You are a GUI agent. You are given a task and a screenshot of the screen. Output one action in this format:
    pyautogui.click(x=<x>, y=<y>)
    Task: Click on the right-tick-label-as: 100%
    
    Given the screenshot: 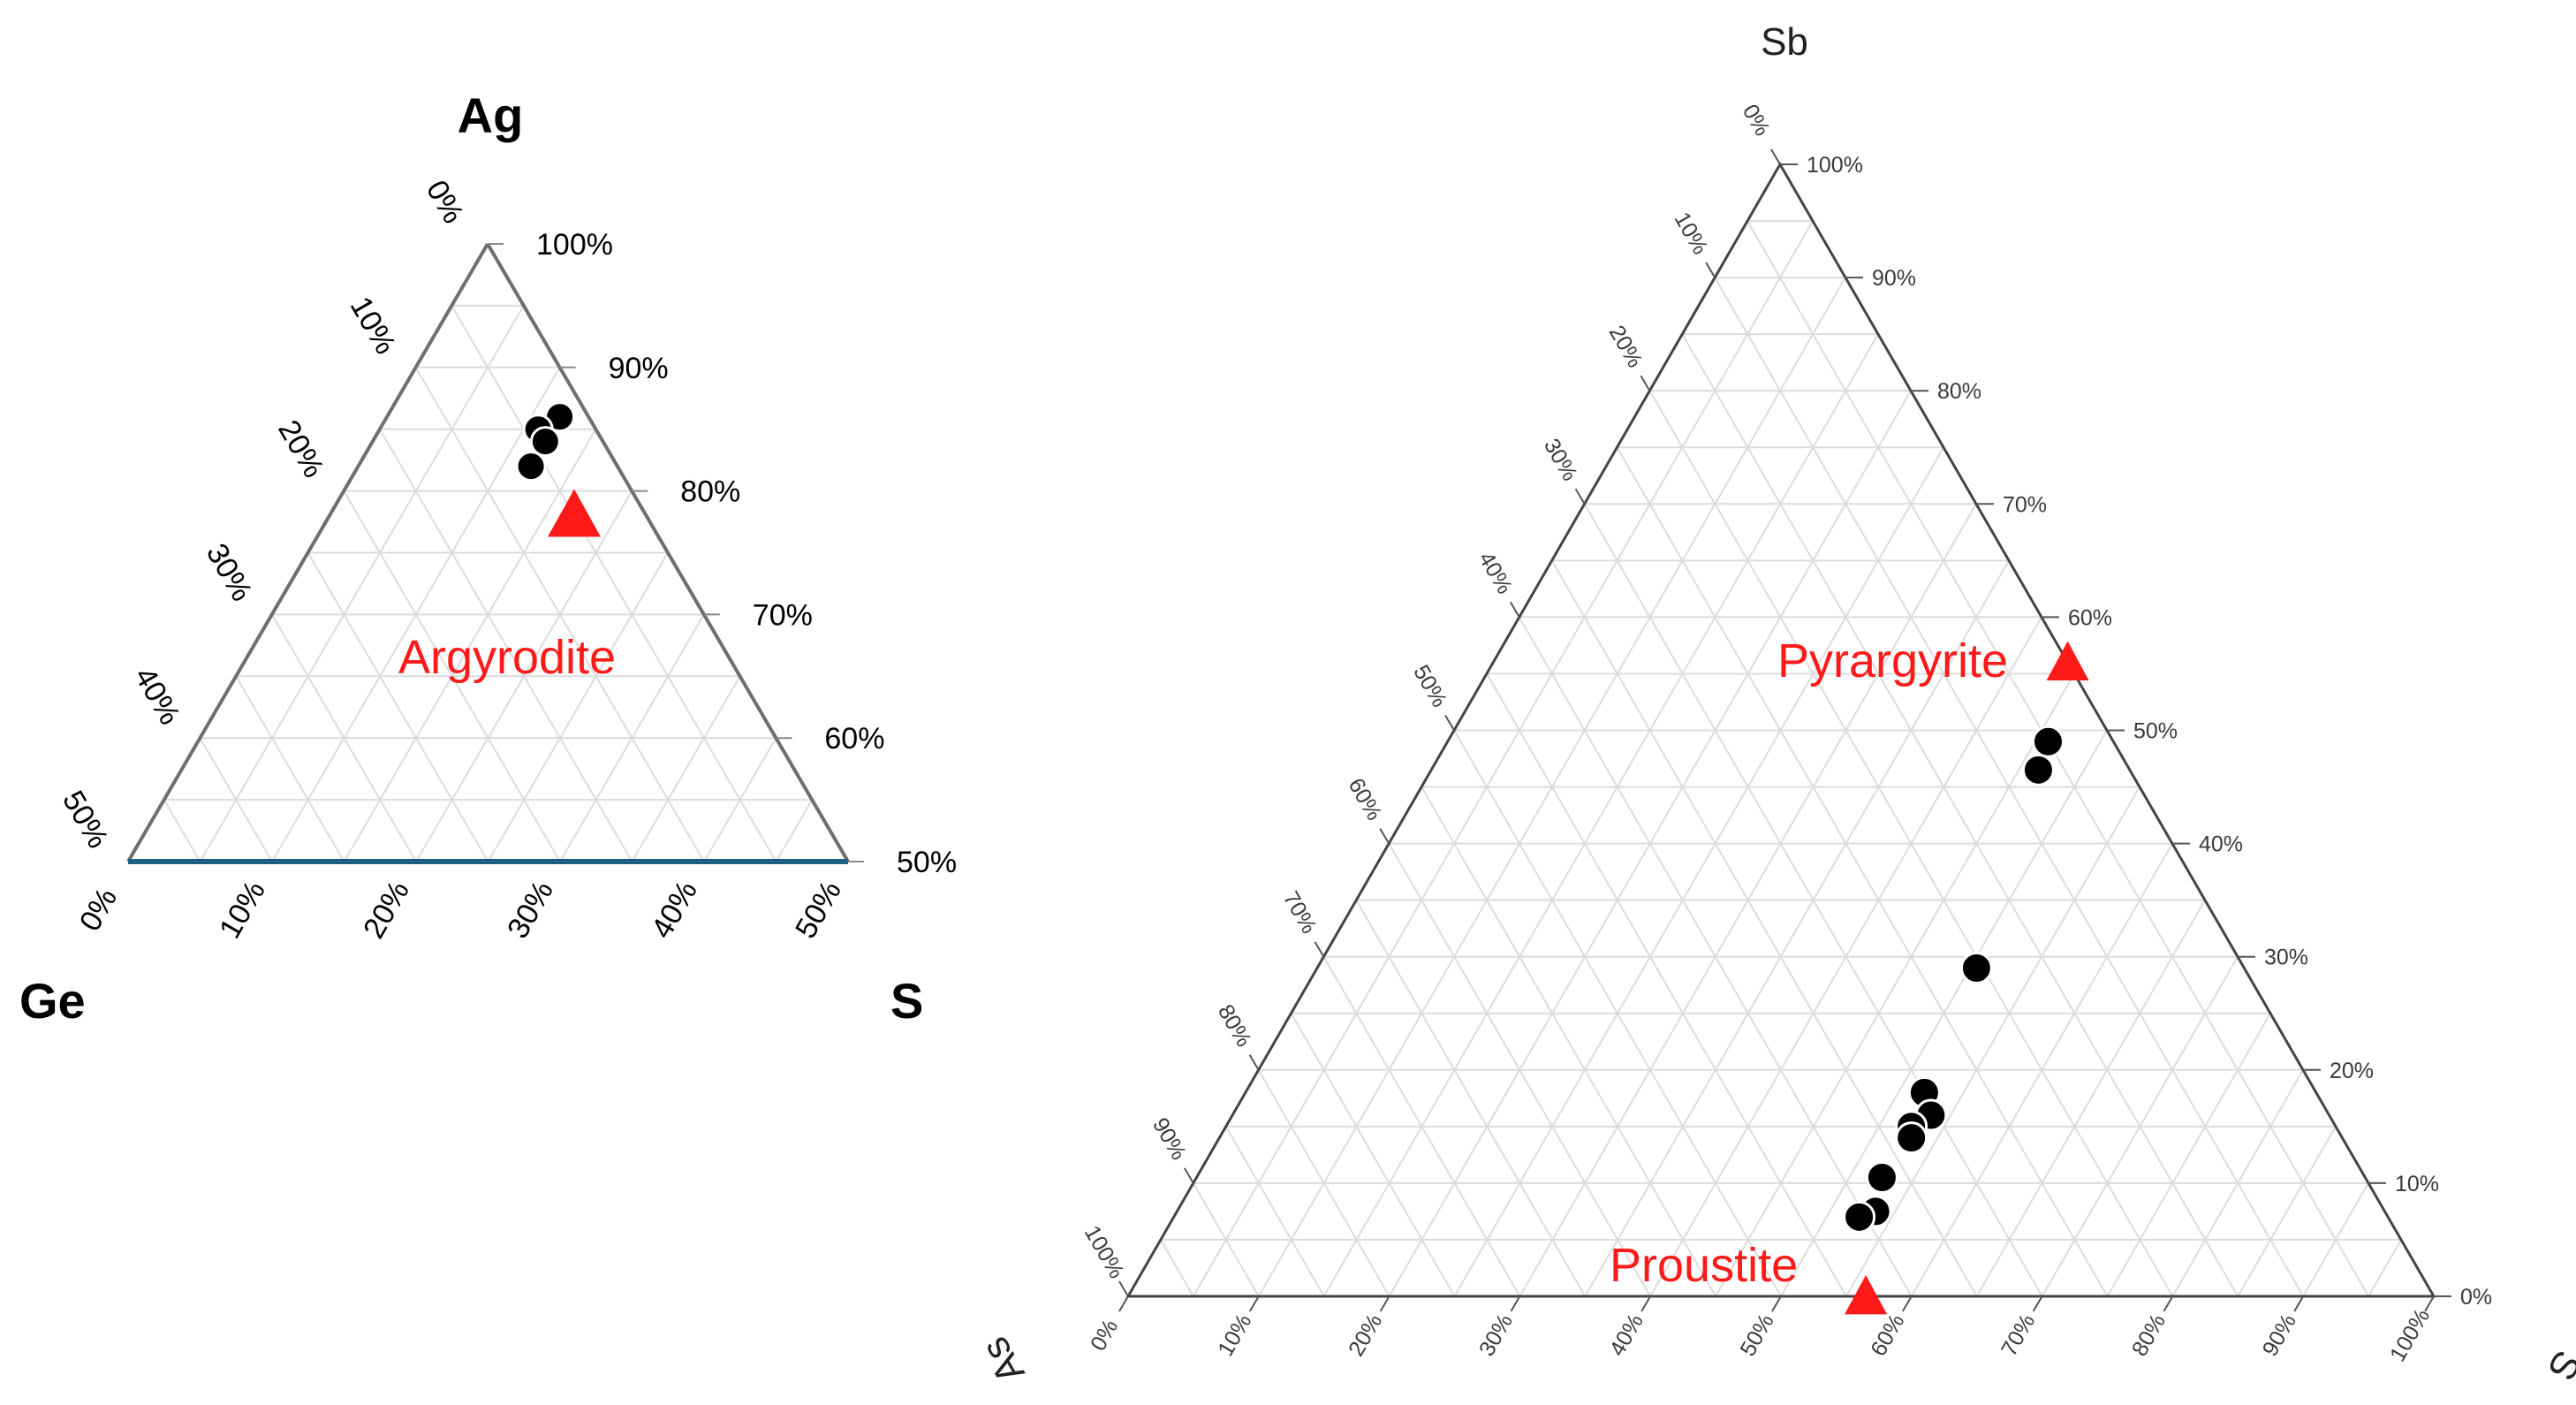 What is the action you would take?
    pyautogui.click(x=1105, y=1251)
    